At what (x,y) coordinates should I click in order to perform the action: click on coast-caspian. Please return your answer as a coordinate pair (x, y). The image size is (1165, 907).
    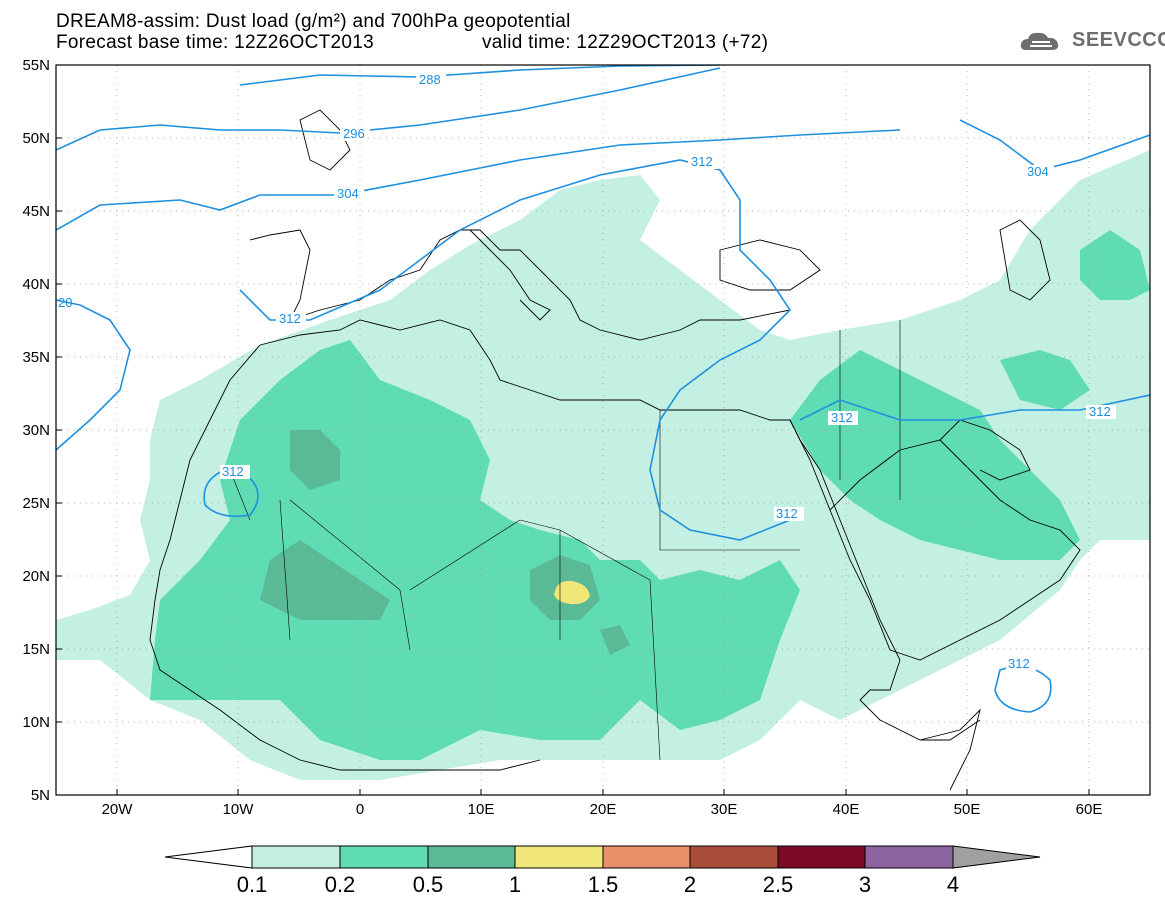
    Looking at the image, I should click on (1025, 260).